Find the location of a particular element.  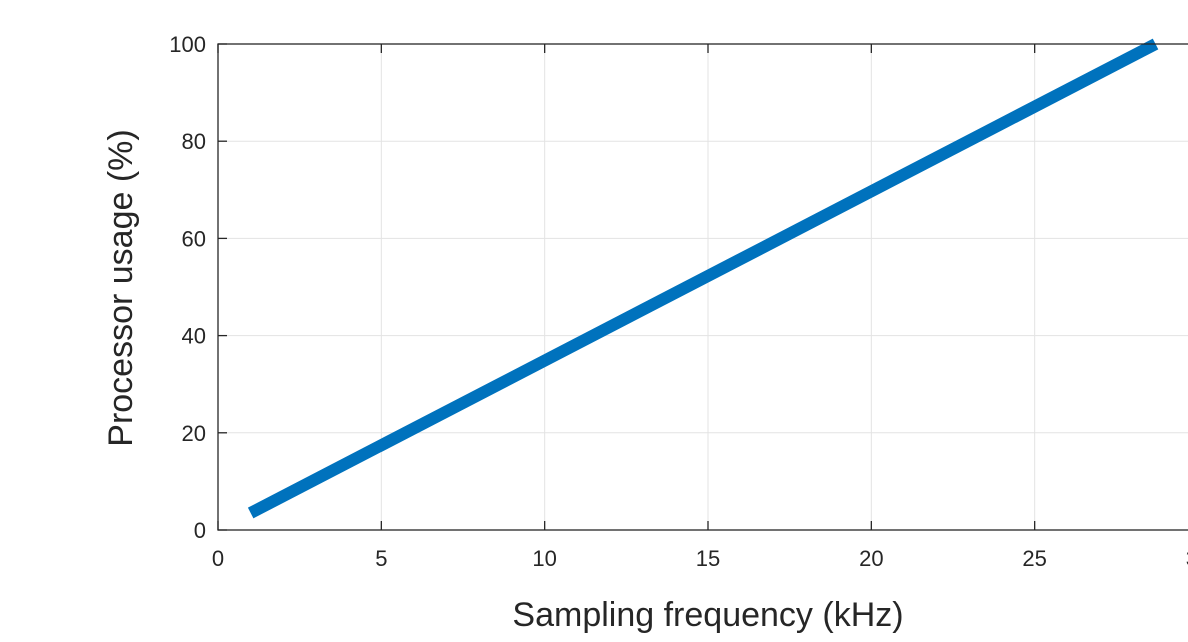

x-tick-label: 0 is located at coordinates (218, 558).